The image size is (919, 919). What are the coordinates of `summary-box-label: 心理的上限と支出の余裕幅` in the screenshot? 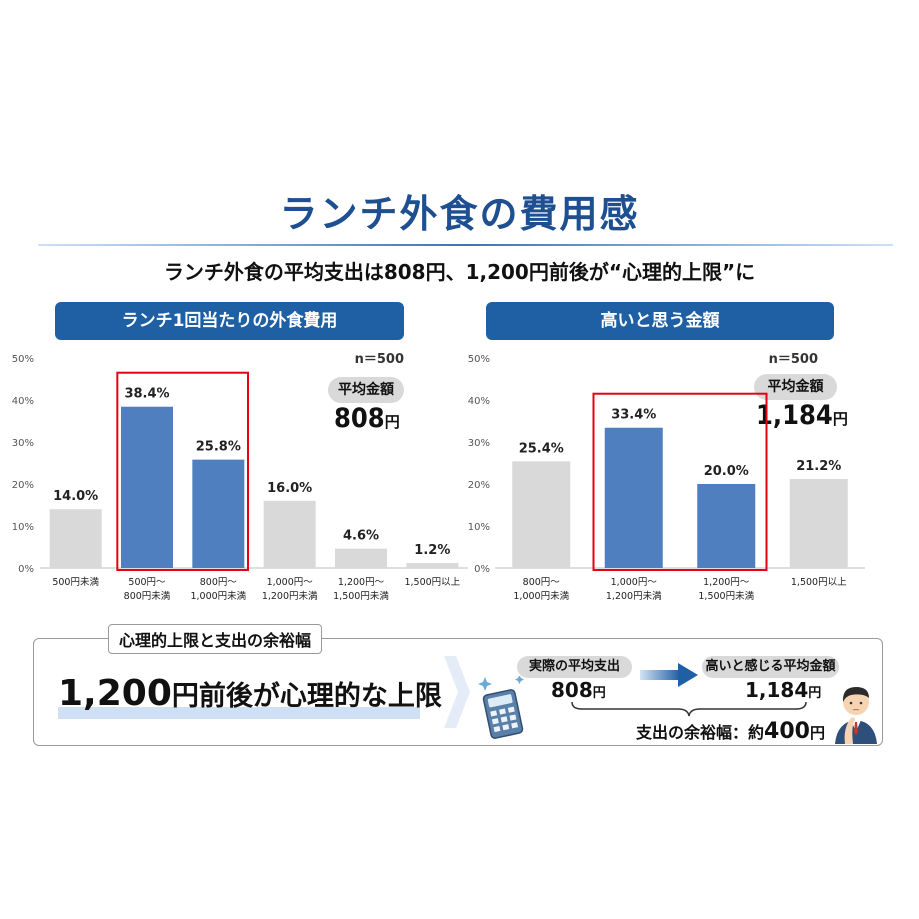 It's located at (215, 639).